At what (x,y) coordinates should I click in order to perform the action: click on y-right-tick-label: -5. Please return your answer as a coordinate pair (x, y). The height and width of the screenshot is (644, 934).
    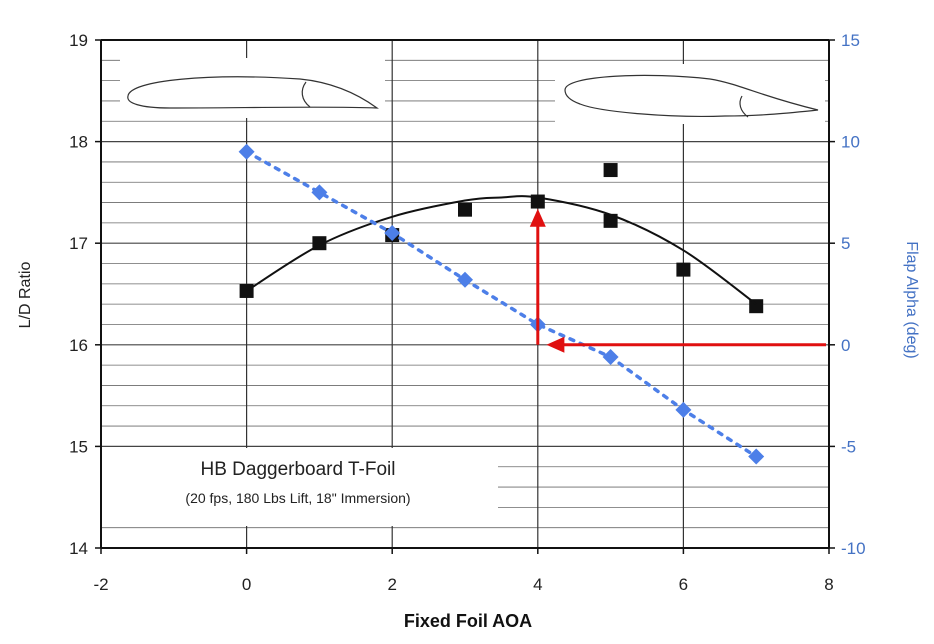
    Looking at the image, I should click on (848, 446).